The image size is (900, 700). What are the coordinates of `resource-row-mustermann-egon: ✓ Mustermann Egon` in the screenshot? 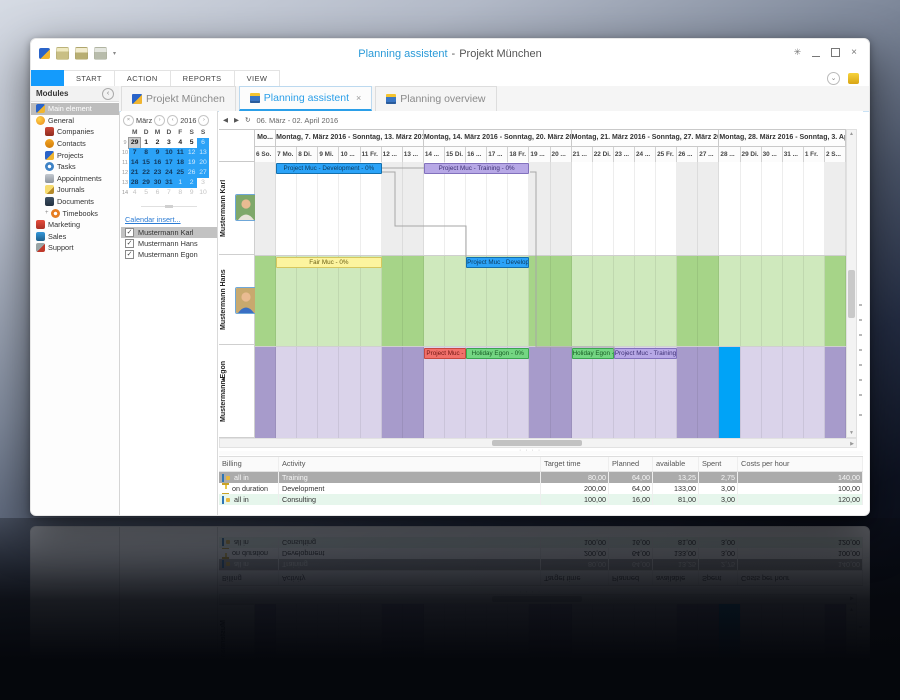 It's located at (169, 254).